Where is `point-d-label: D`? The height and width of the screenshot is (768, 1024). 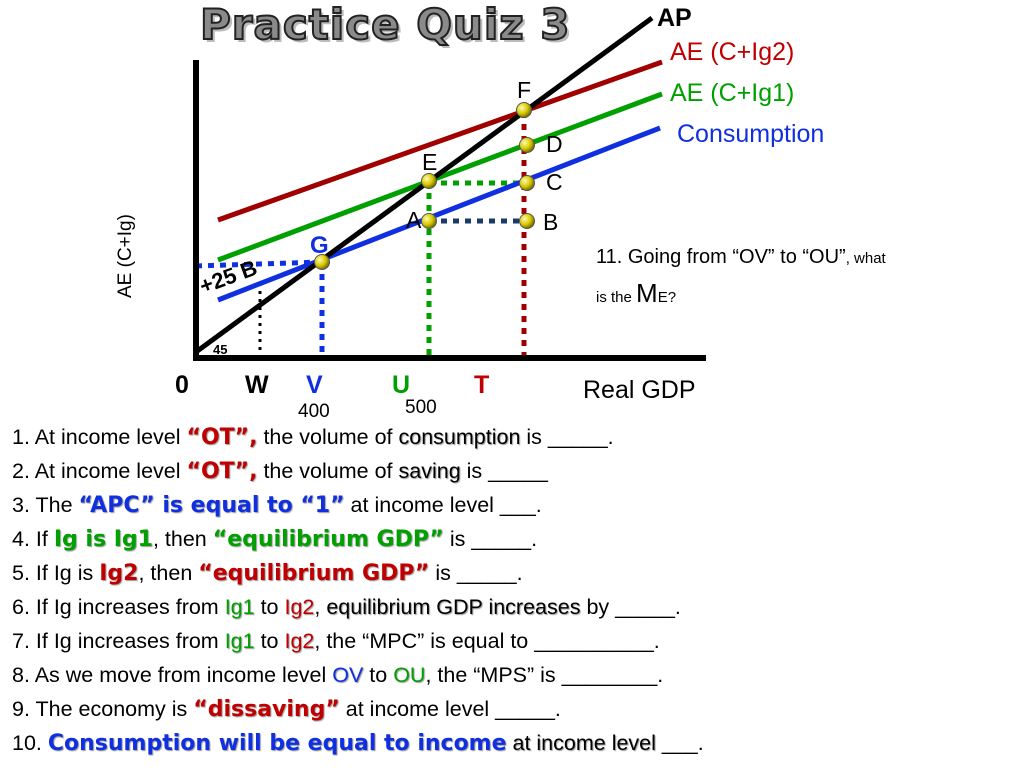 point-d-label: D is located at coordinates (554, 144).